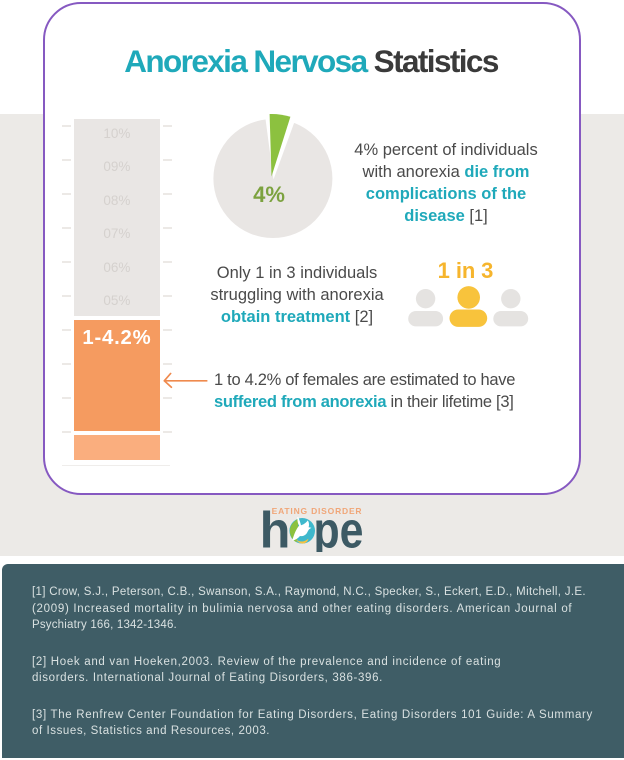  What do you see at coordinates (275, 527) in the screenshot?
I see `svg-text: h` at bounding box center [275, 527].